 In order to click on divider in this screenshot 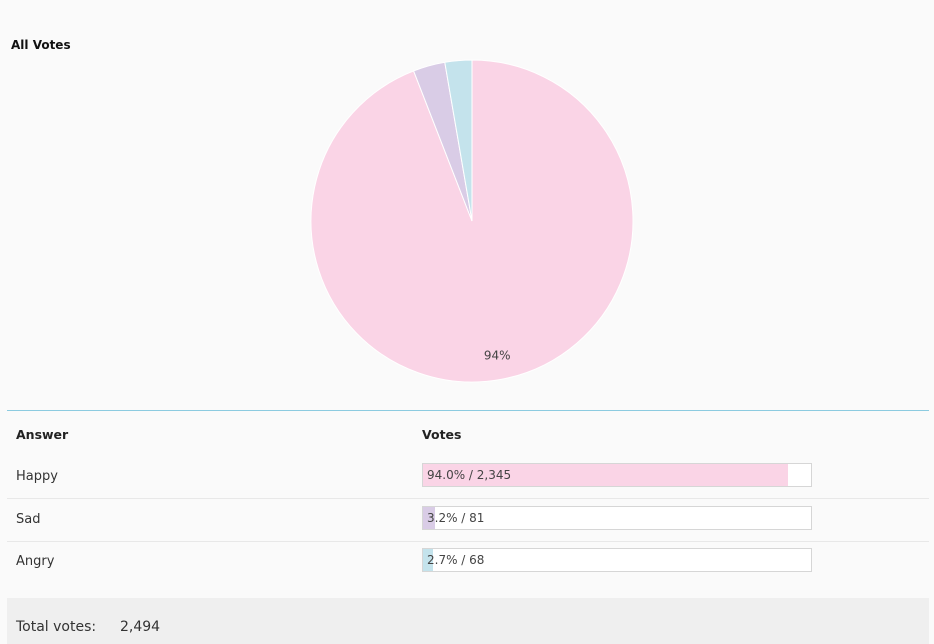, I will do `click(468, 410)`.